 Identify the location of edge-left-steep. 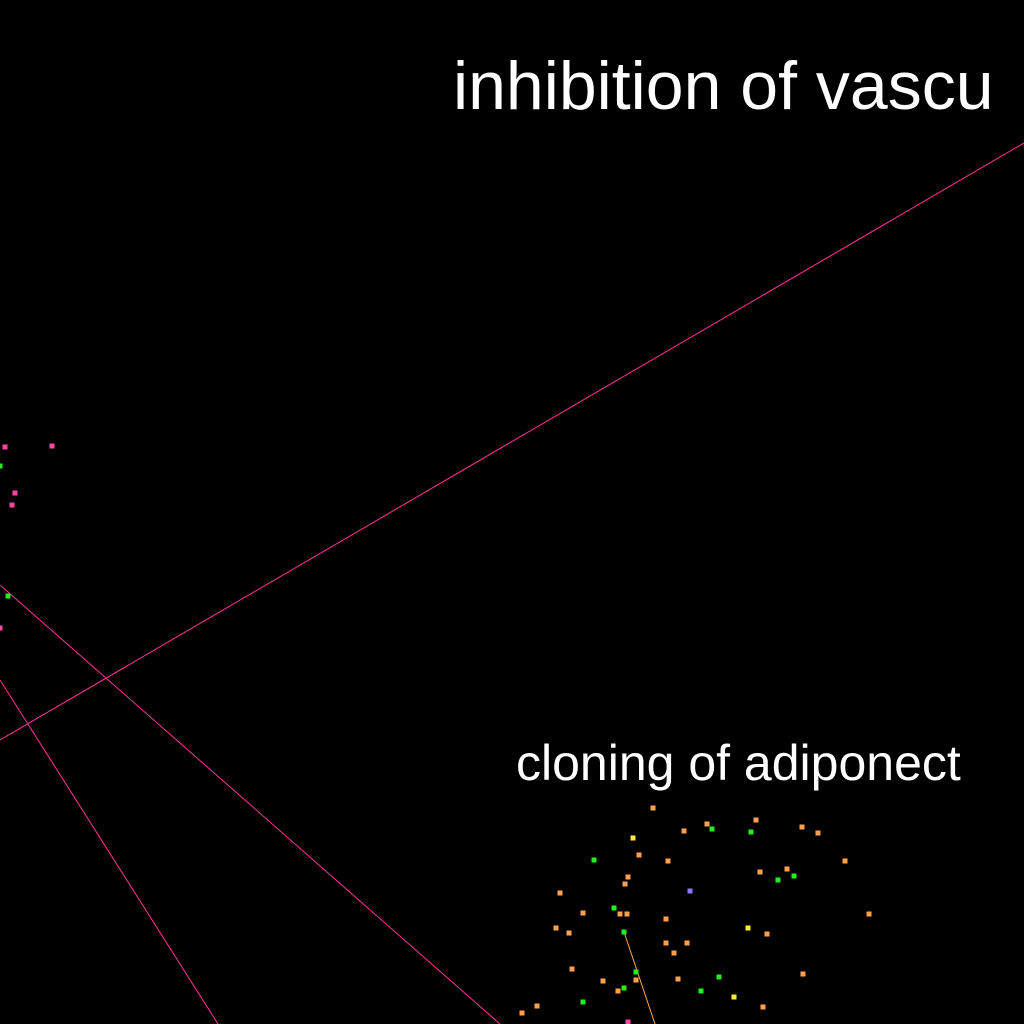
(109, 851).